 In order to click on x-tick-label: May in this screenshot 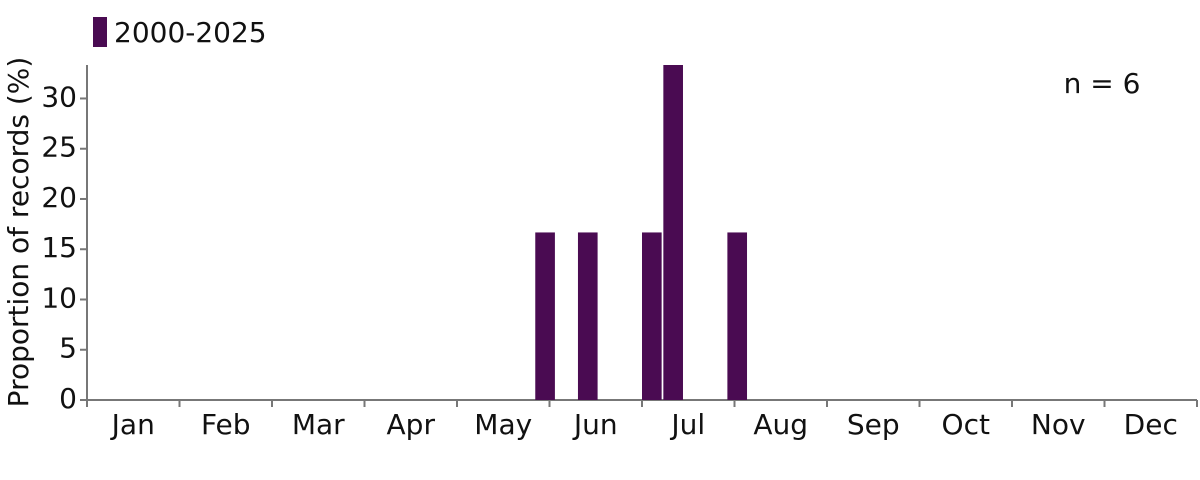, I will do `click(503, 424)`.